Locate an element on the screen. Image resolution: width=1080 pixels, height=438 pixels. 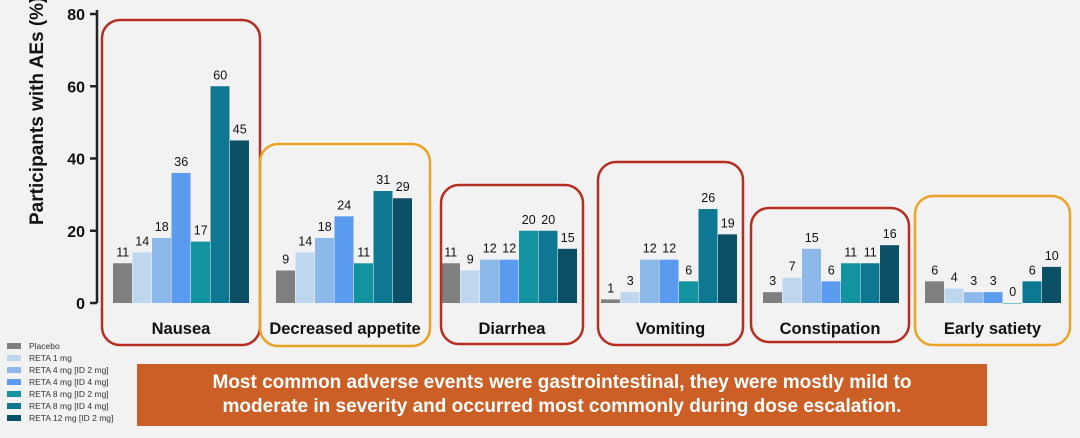
data-label: 17 is located at coordinates (201, 231).